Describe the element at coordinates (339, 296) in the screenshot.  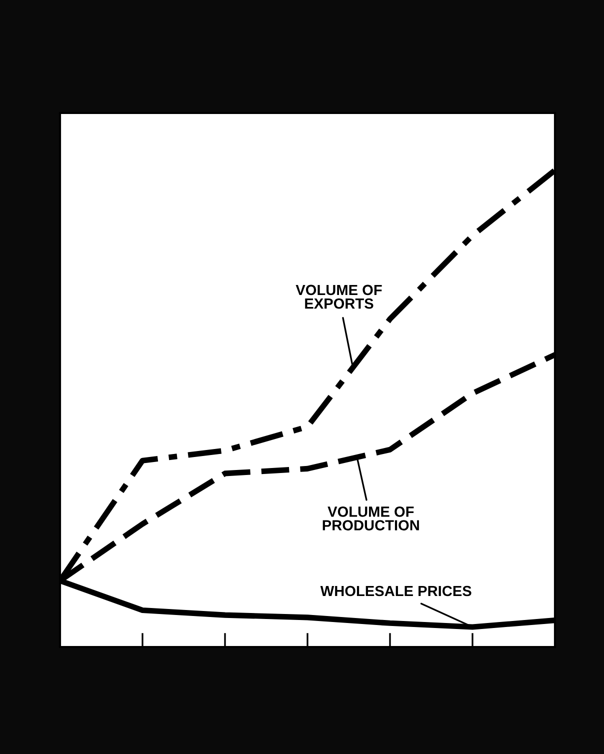
I see `series-label: VOLUME OF EXPORTS` at that location.